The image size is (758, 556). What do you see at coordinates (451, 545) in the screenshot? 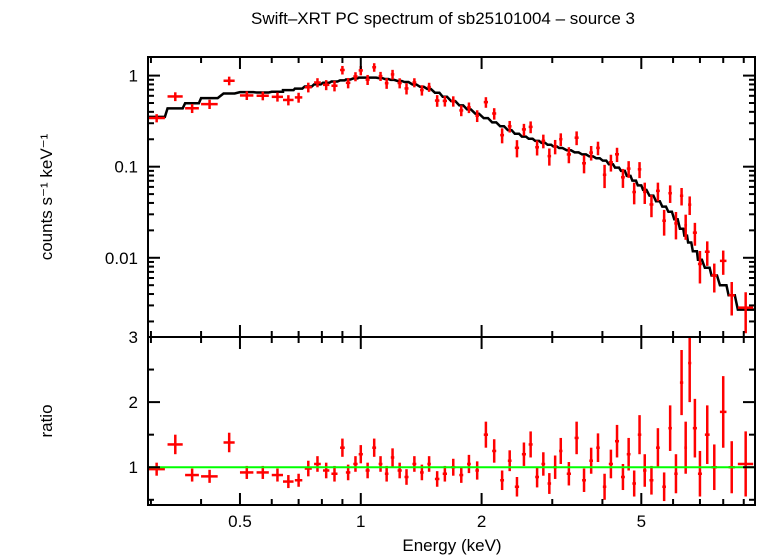
I see `x-axis-label: Energy (keV)` at bounding box center [451, 545].